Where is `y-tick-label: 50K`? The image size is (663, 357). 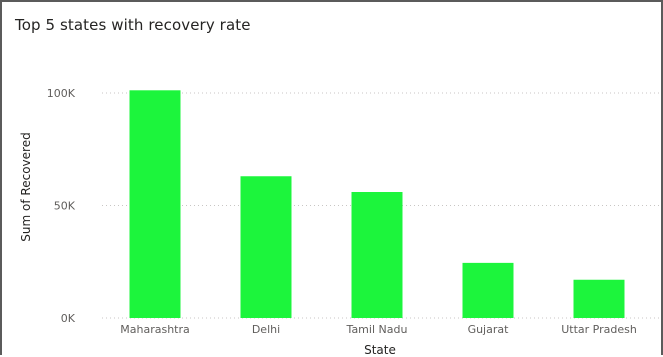
y-tick-label: 50K is located at coordinates (65, 206).